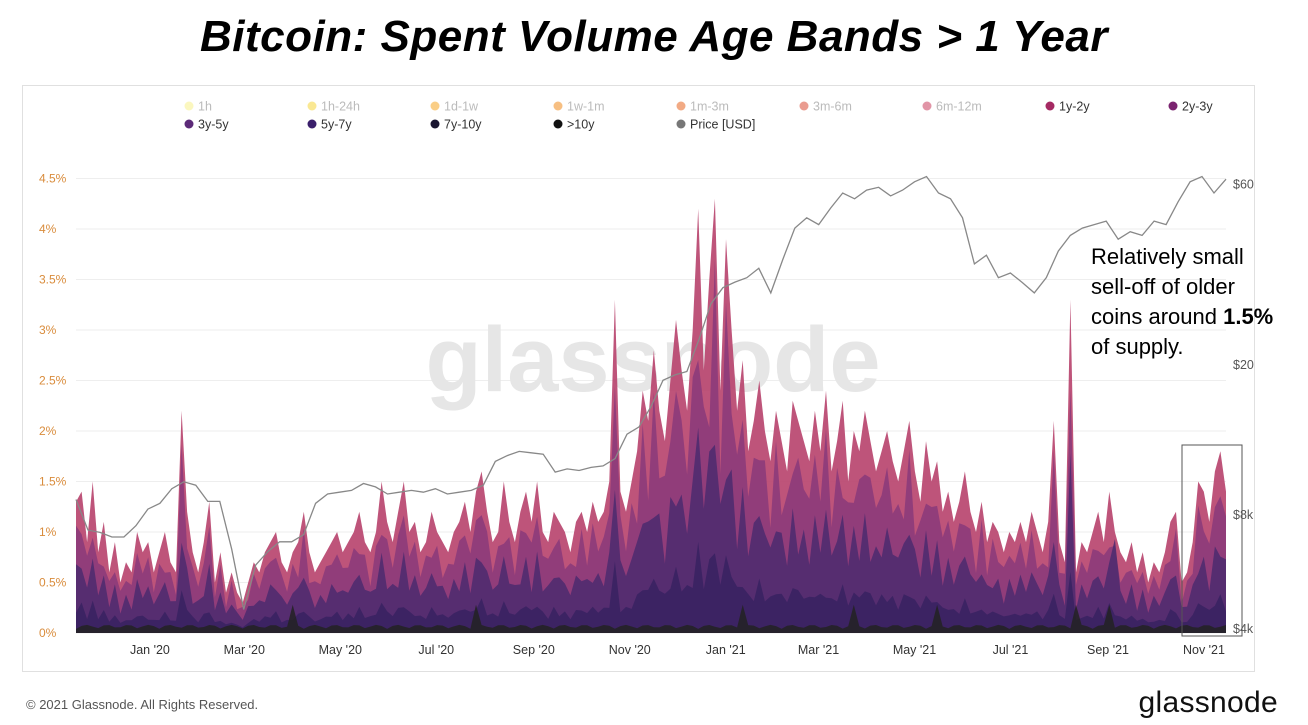  What do you see at coordinates (205, 107) in the screenshot?
I see `legend-label: 1h` at bounding box center [205, 107].